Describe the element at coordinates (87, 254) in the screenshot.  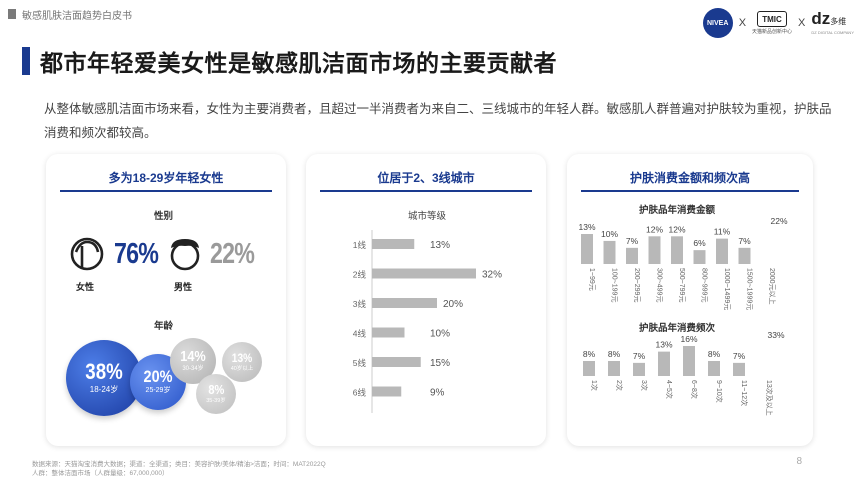
I see `female-icon` at that location.